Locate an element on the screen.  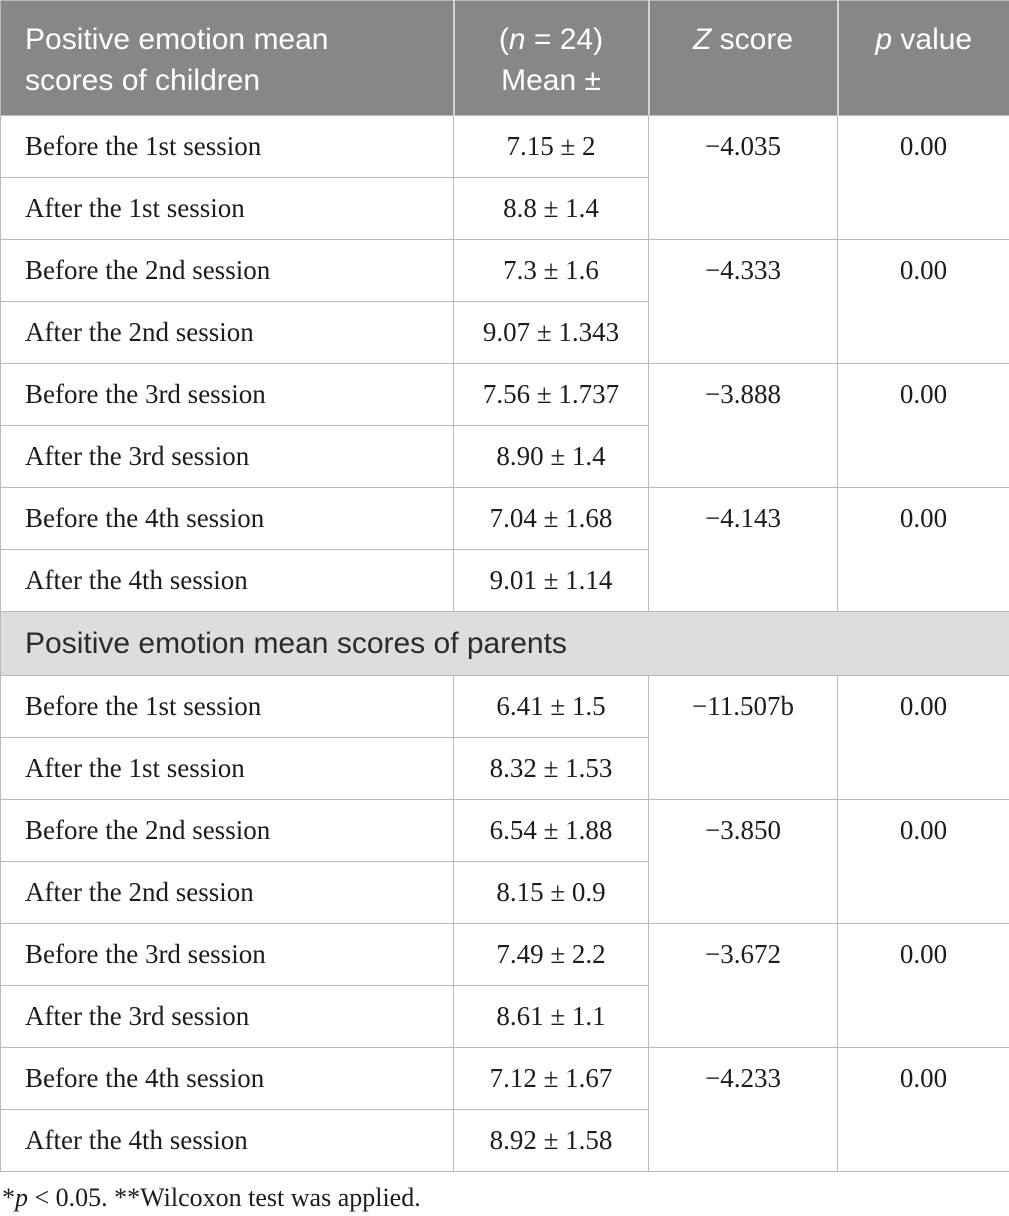
mean-value: 9.01 ± 1.14 is located at coordinates (551, 580).